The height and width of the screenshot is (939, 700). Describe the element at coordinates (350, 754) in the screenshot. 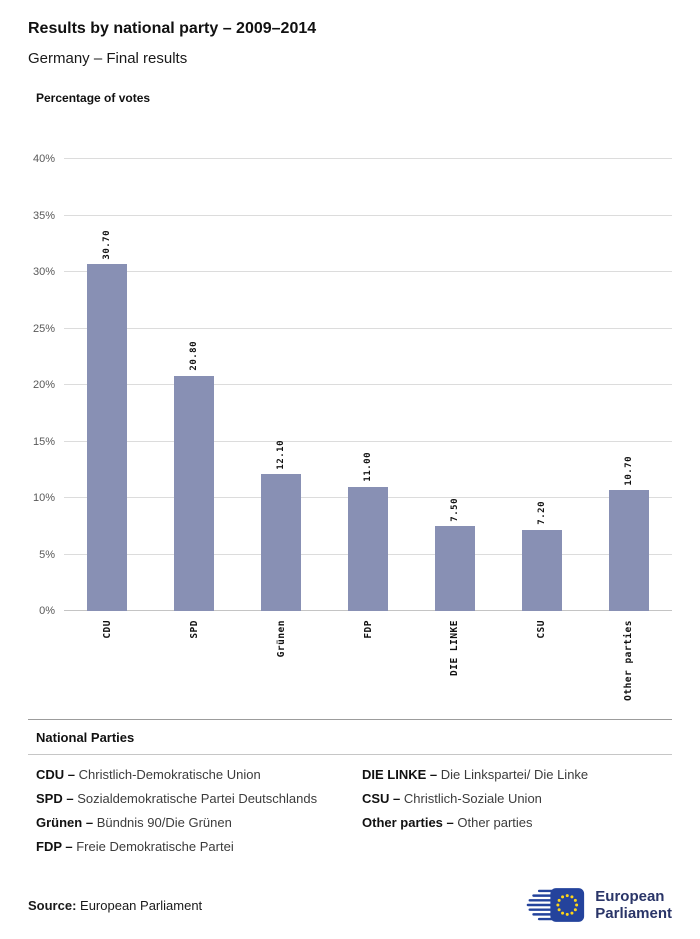

I see `legend-mid-divider` at that location.